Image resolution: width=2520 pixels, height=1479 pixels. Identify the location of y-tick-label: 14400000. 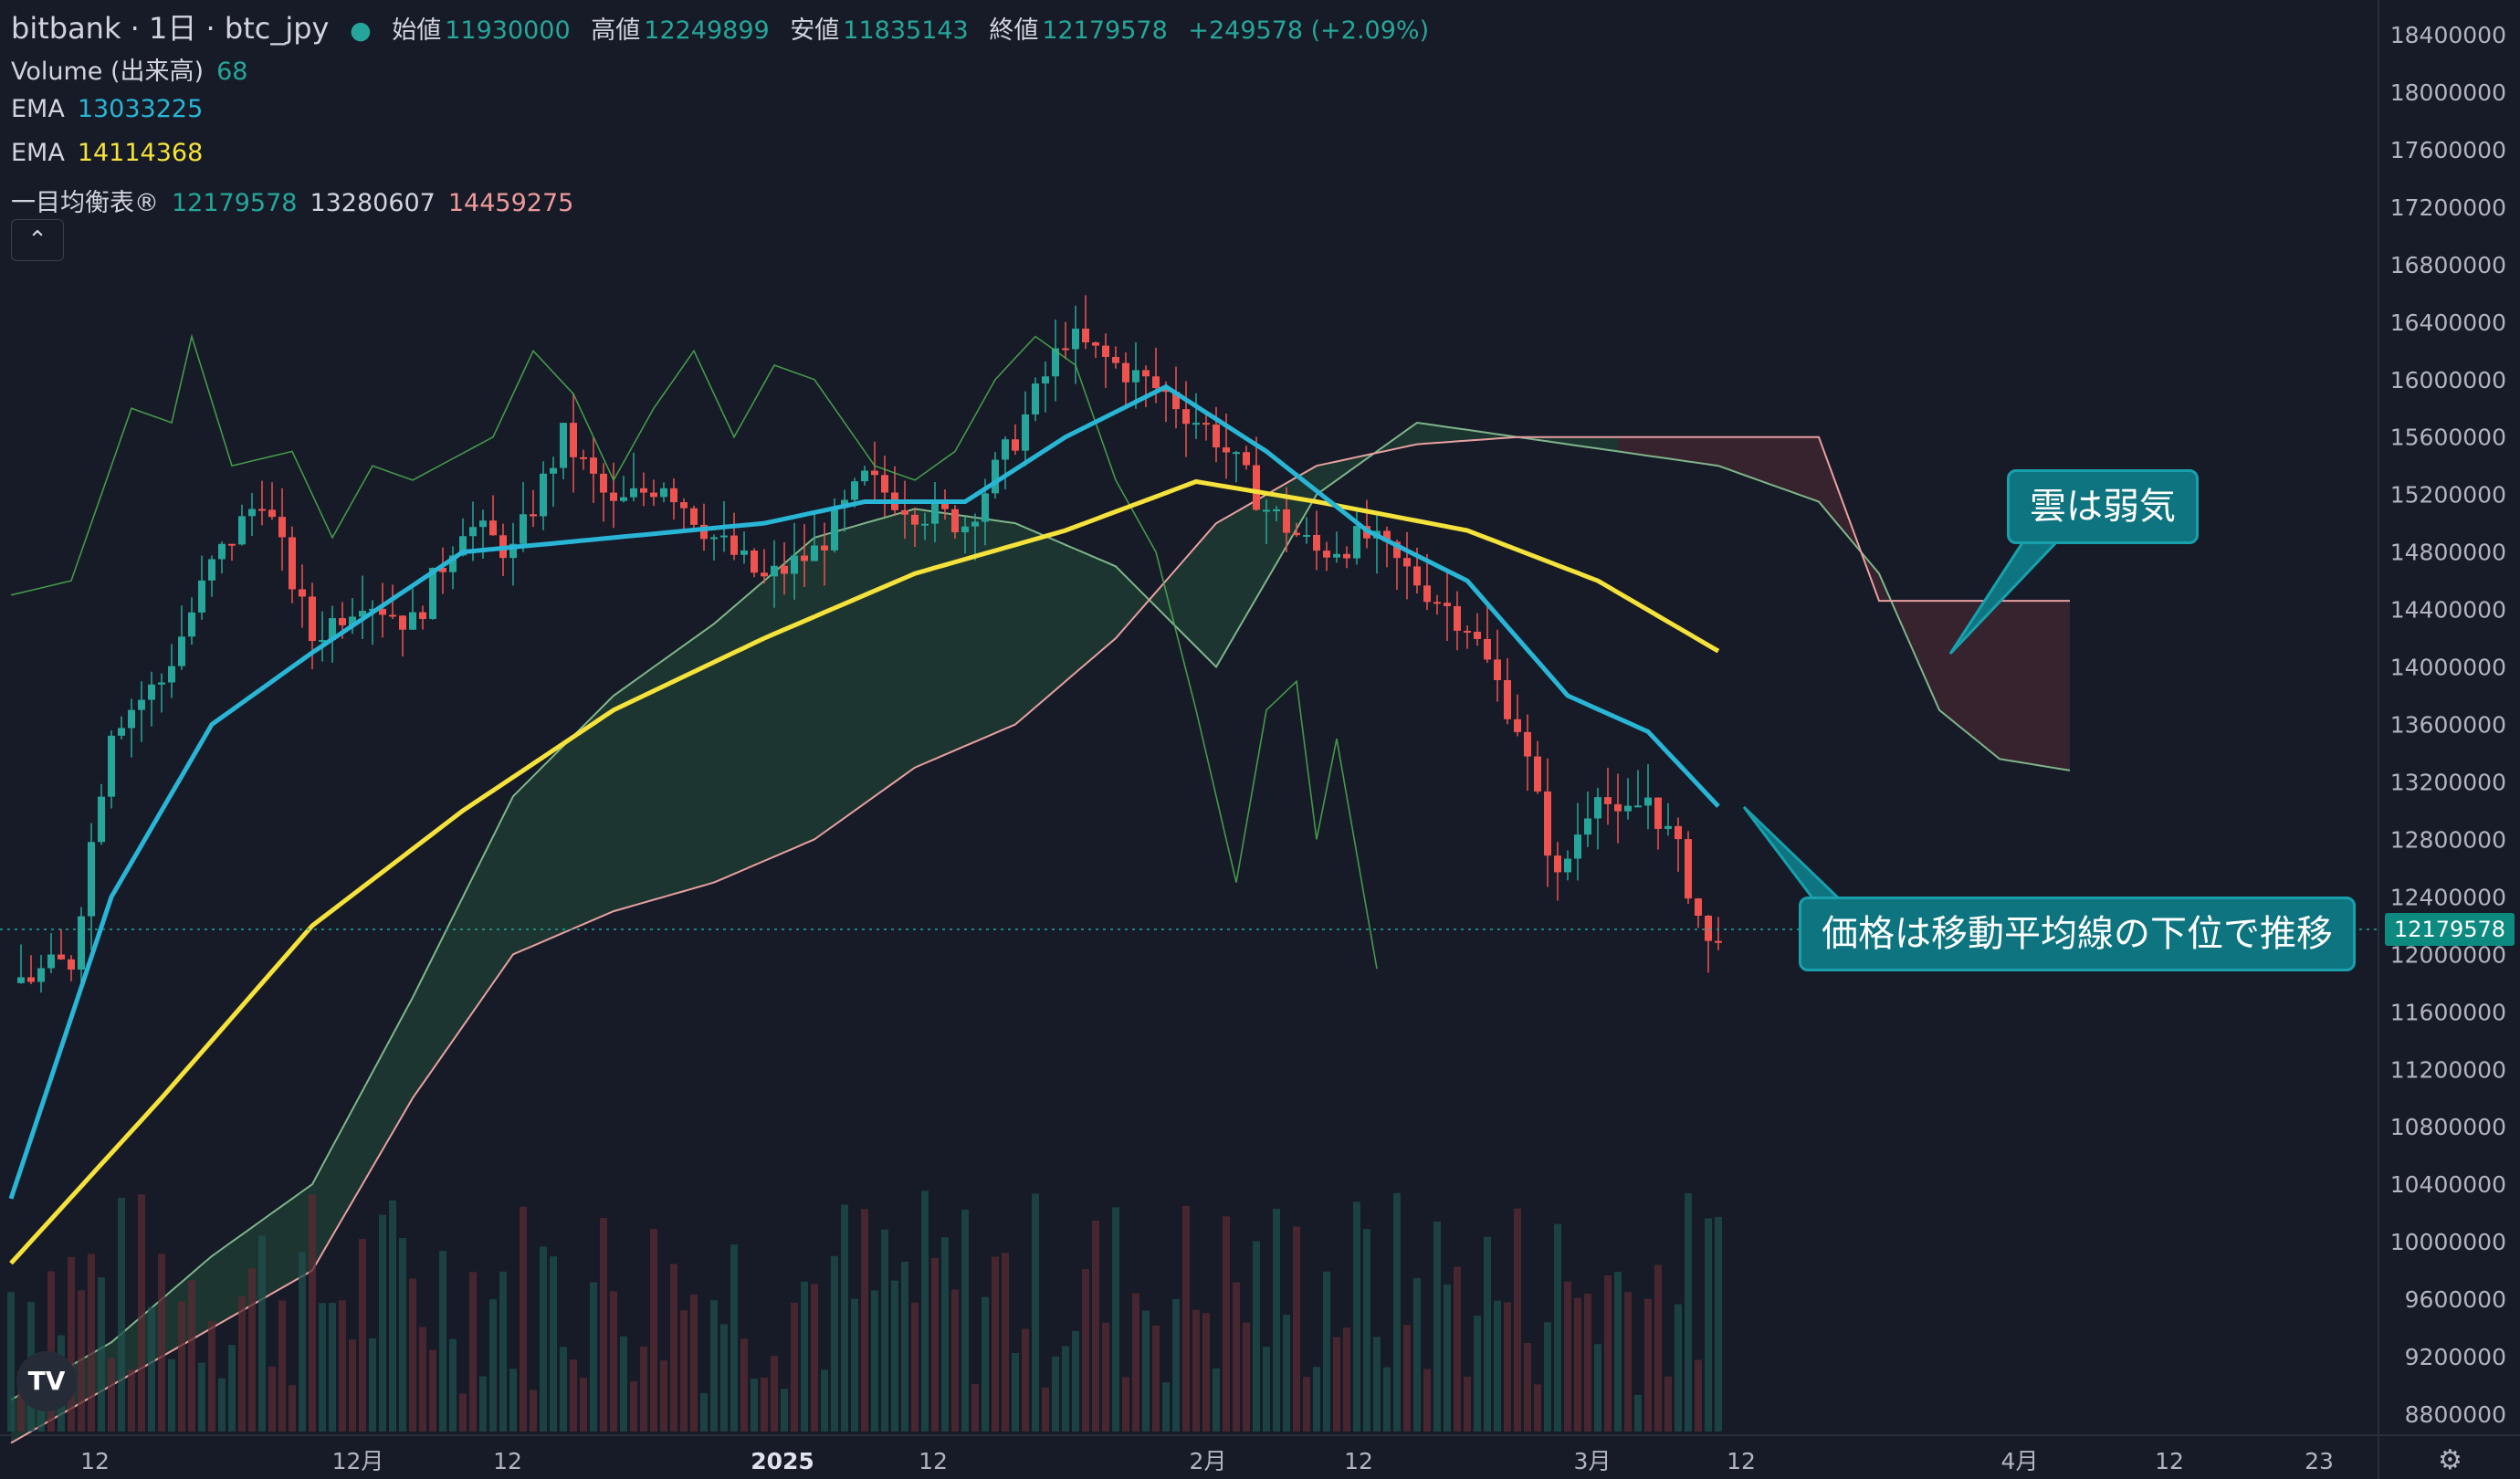
(2448, 610).